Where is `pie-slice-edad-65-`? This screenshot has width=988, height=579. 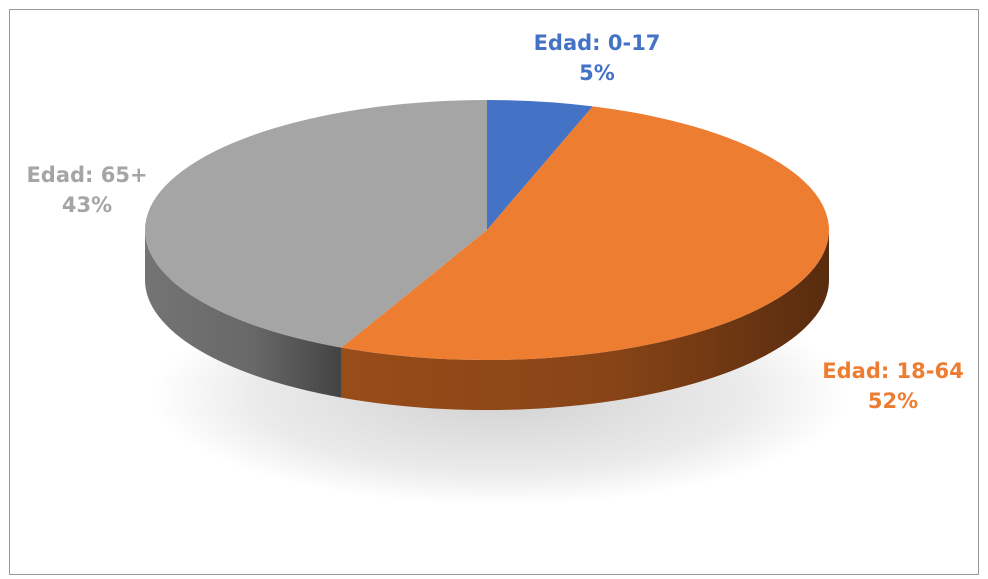 pie-slice-edad-65- is located at coordinates (316, 224).